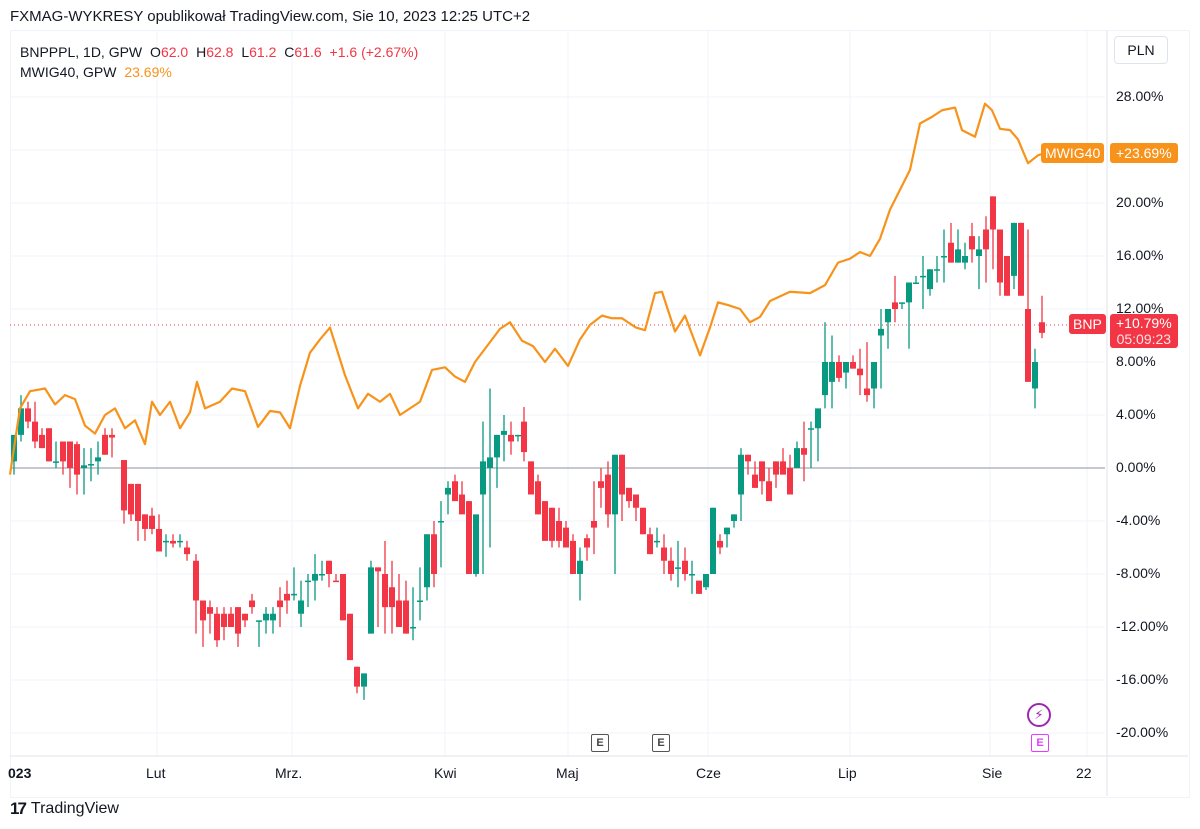 The image size is (1200, 829). Describe the element at coordinates (174, 52) in the screenshot. I see `legend-open: 62.0` at that location.